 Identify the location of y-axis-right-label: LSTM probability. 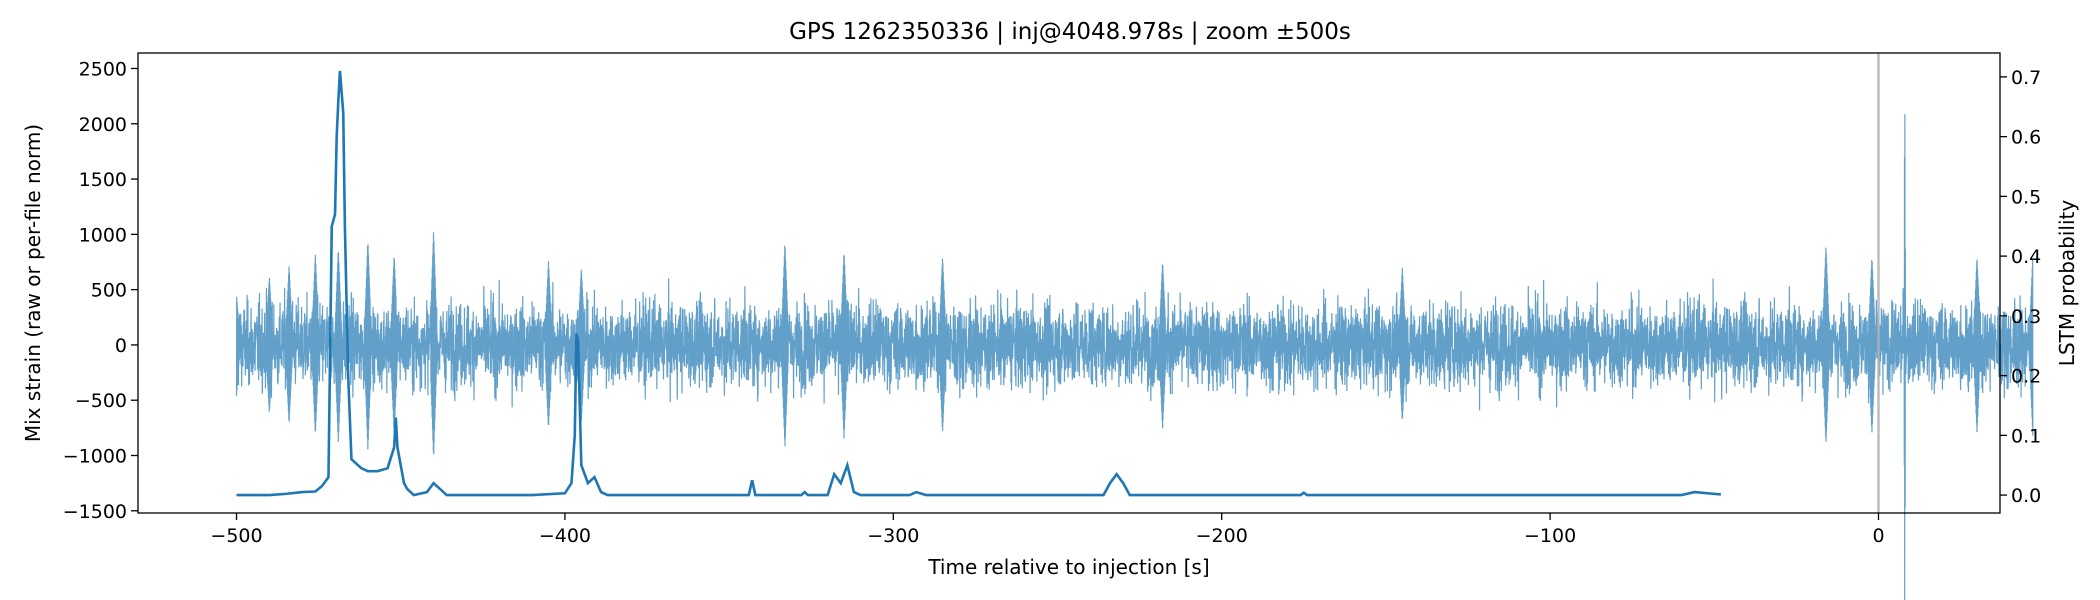
(2067, 283).